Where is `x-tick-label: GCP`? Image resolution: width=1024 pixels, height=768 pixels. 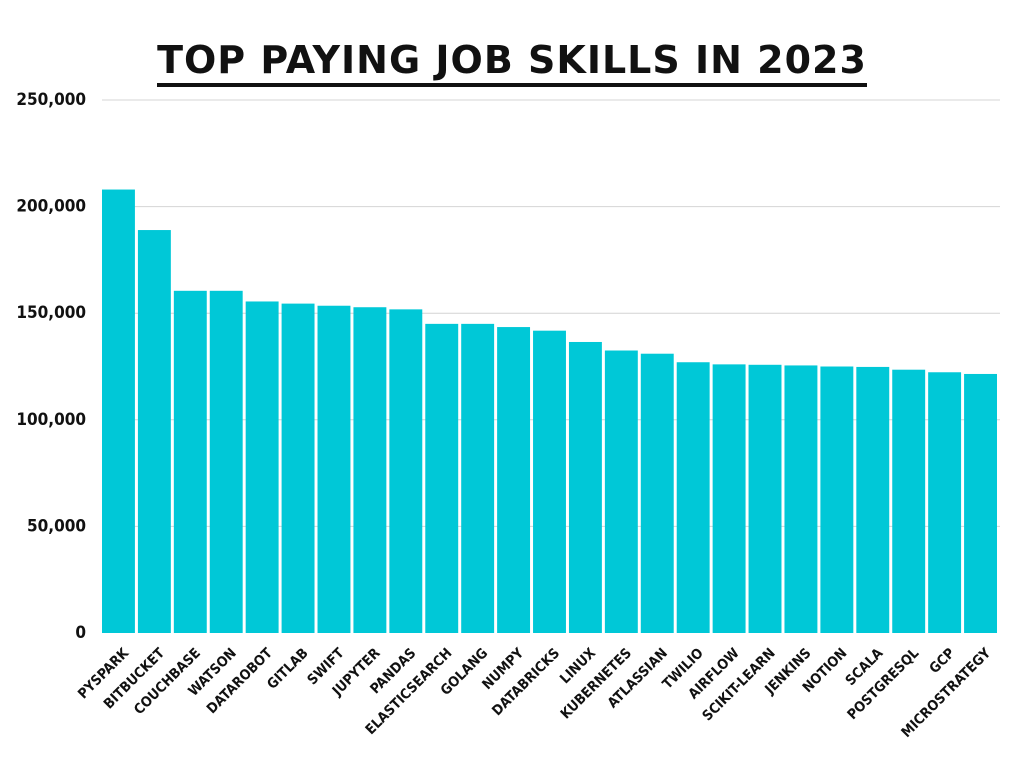 x-tick-label: GCP is located at coordinates (943, 661).